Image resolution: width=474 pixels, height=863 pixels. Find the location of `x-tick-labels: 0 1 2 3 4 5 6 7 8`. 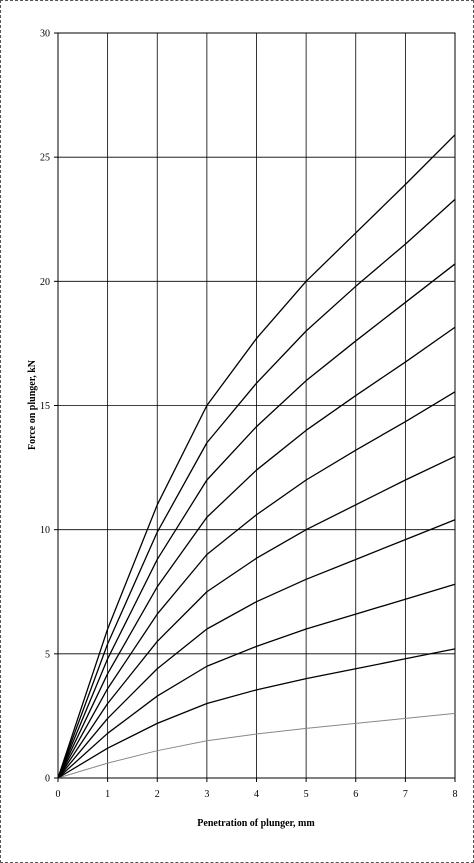

x-tick-labels: 0 1 2 3 4 5 6 7 8 is located at coordinates (257, 794).